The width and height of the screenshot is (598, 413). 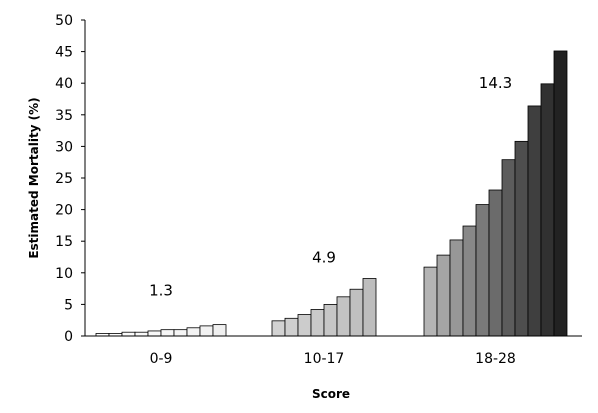 I want to click on y-axis-title: Estimated Mortality (%), so click(x=34, y=177).